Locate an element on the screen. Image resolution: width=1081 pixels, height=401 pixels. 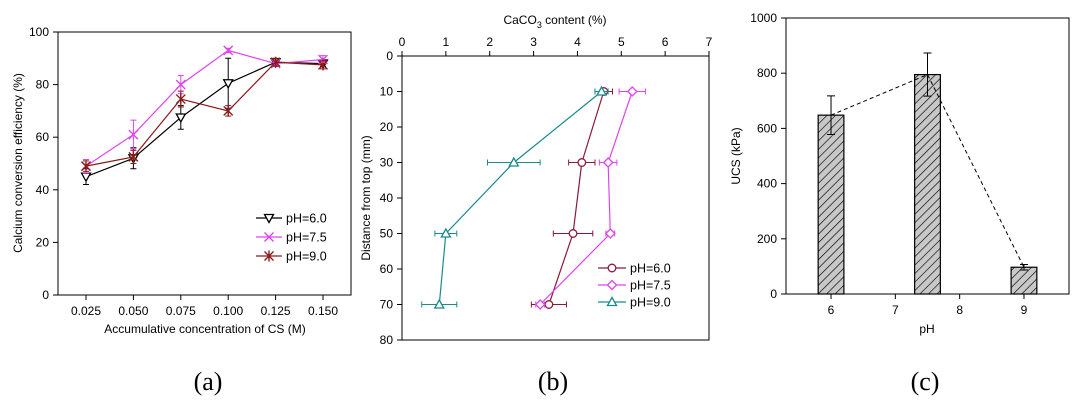
panel-a-y-tick-label: 40 is located at coordinates (43, 190).